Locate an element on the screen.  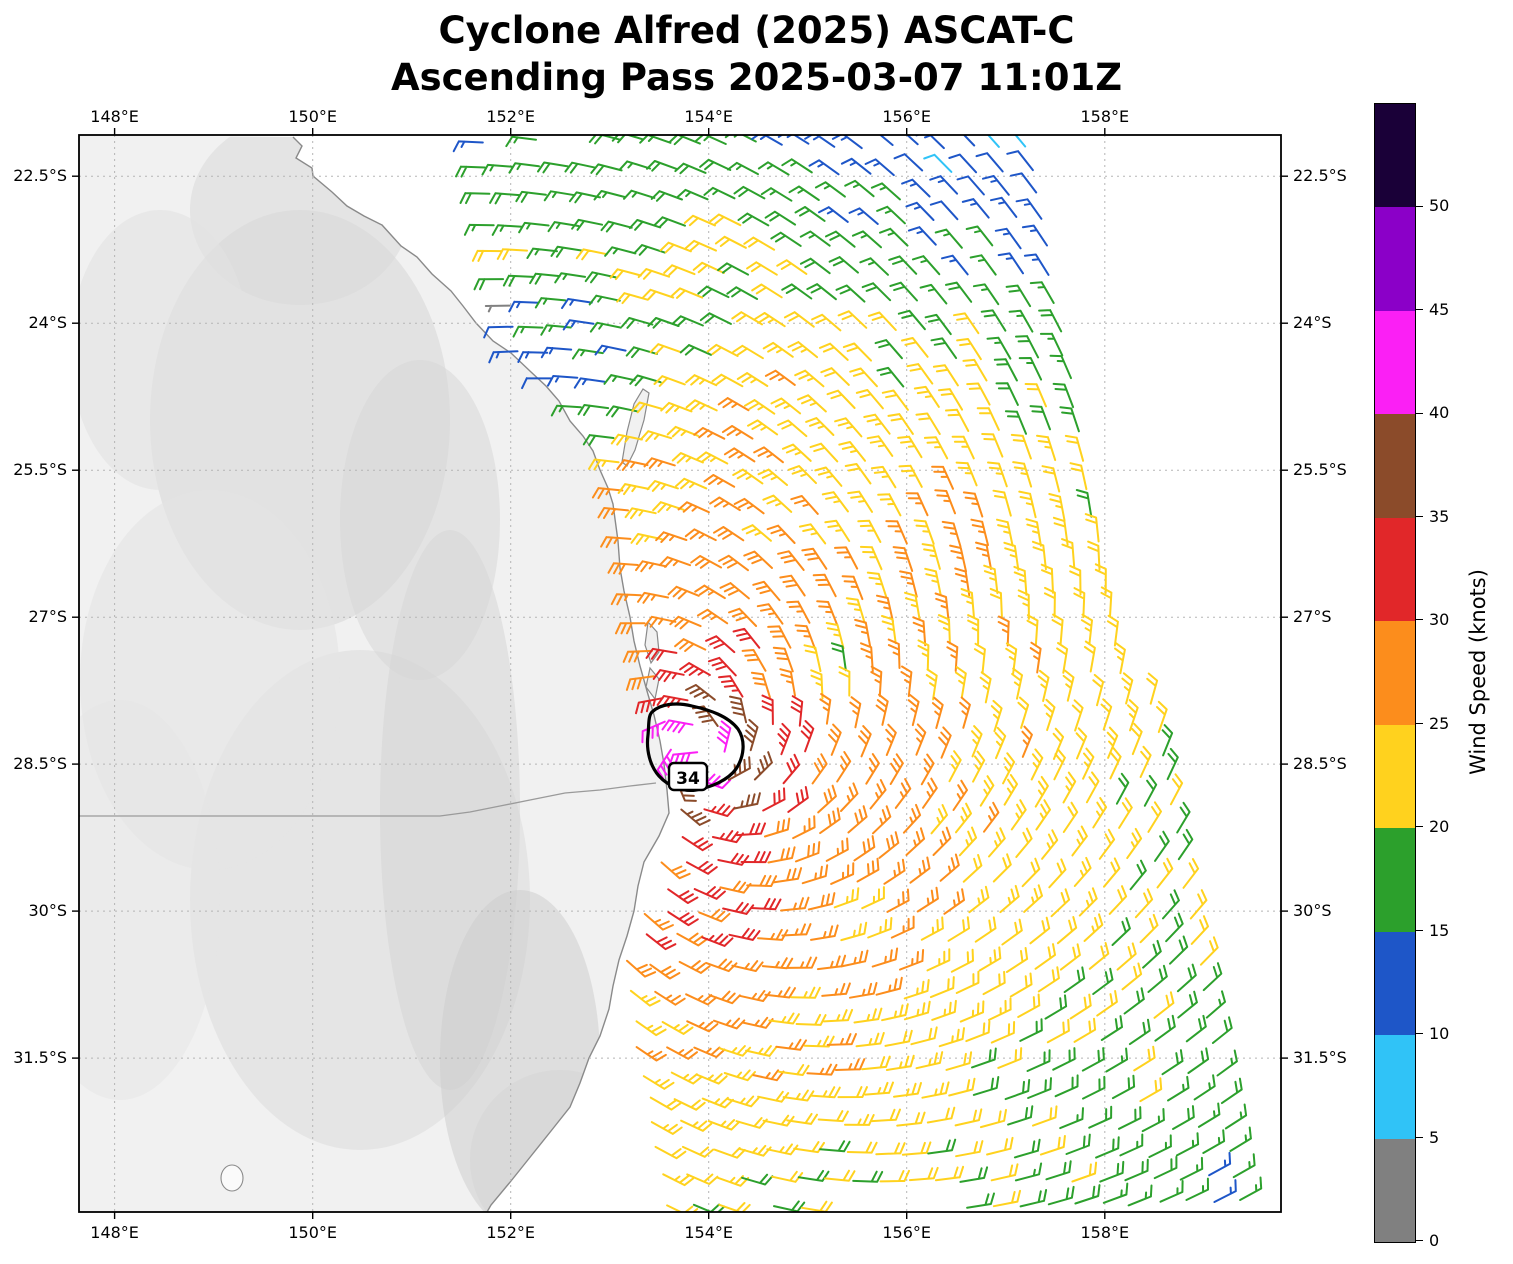
colorbar is located at coordinates (1395, 673).